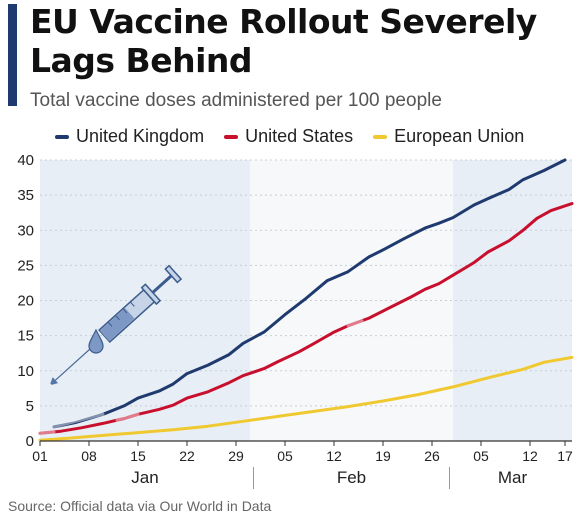 This screenshot has width=585, height=519. Describe the element at coordinates (25, 160) in the screenshot. I see `y-tick-label: 40` at that location.